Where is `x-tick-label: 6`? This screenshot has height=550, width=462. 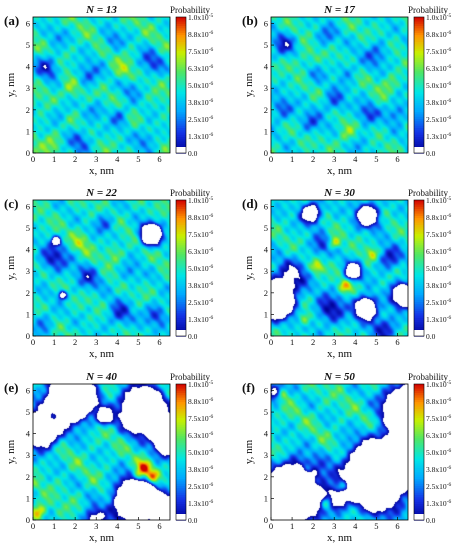
x-tick-label: 6 is located at coordinates (397, 159).